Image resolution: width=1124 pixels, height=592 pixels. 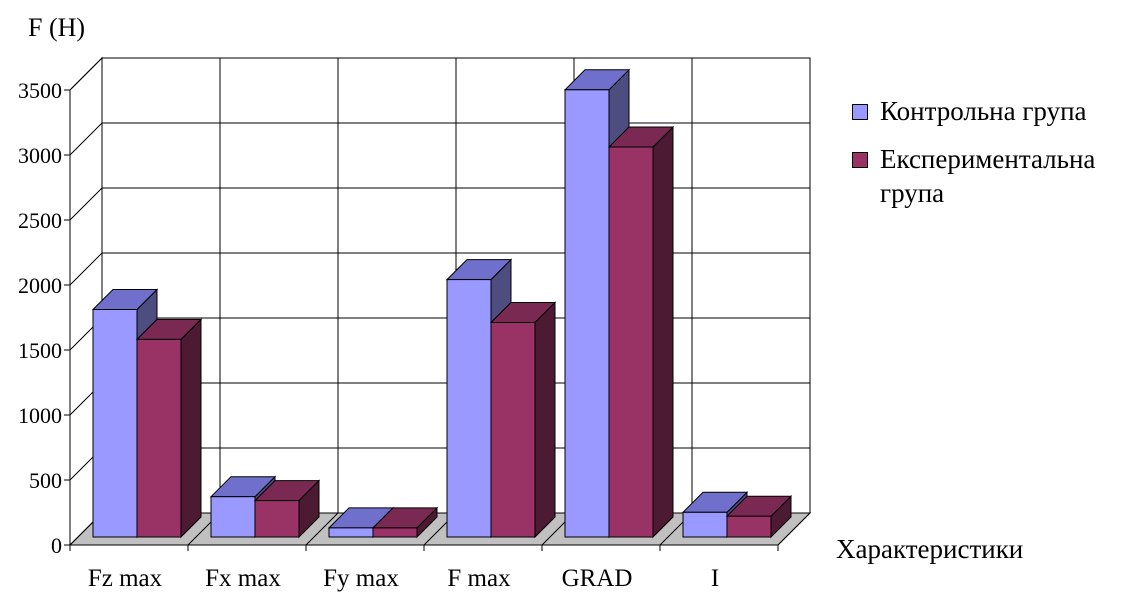 What do you see at coordinates (40, 350) in the screenshot?
I see `y-tick-label: 1500` at bounding box center [40, 350].